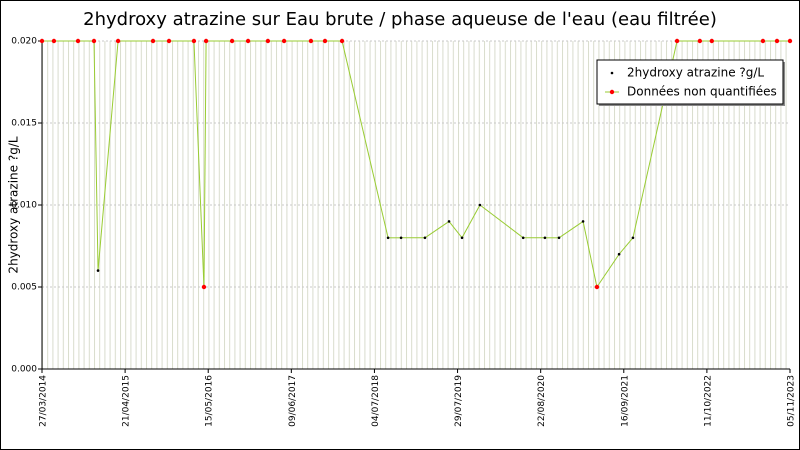  Describe the element at coordinates (24, 370) in the screenshot. I see `y-tick-label: 0.000` at that location.